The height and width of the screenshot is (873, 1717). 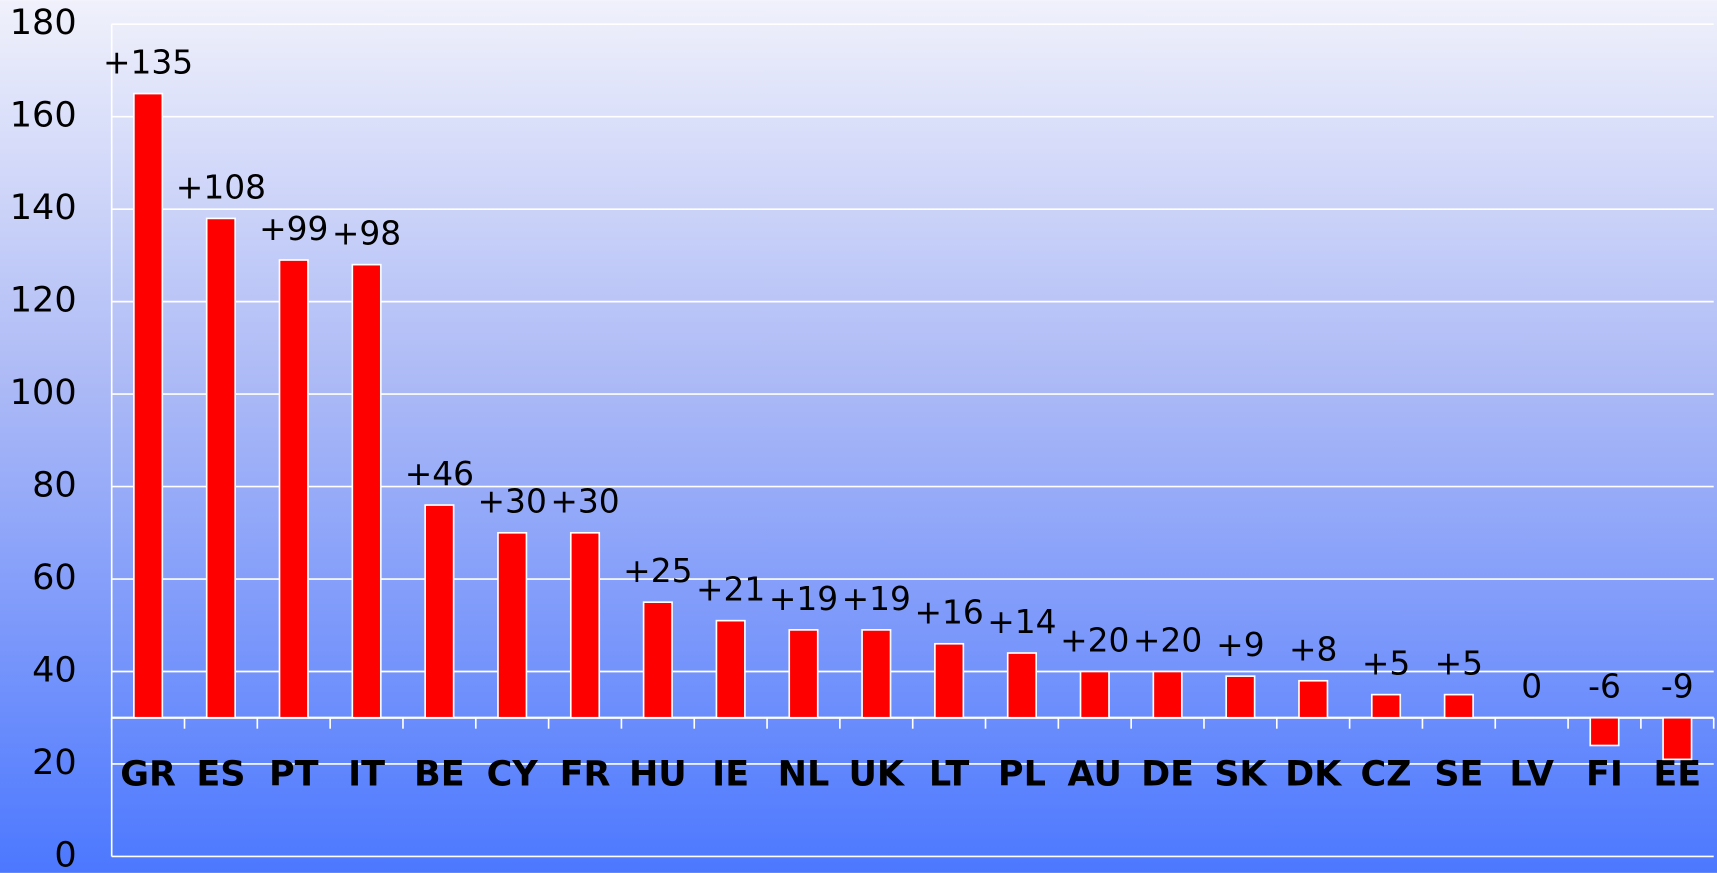 I want to click on annotation: +14, so click(x=1021, y=622).